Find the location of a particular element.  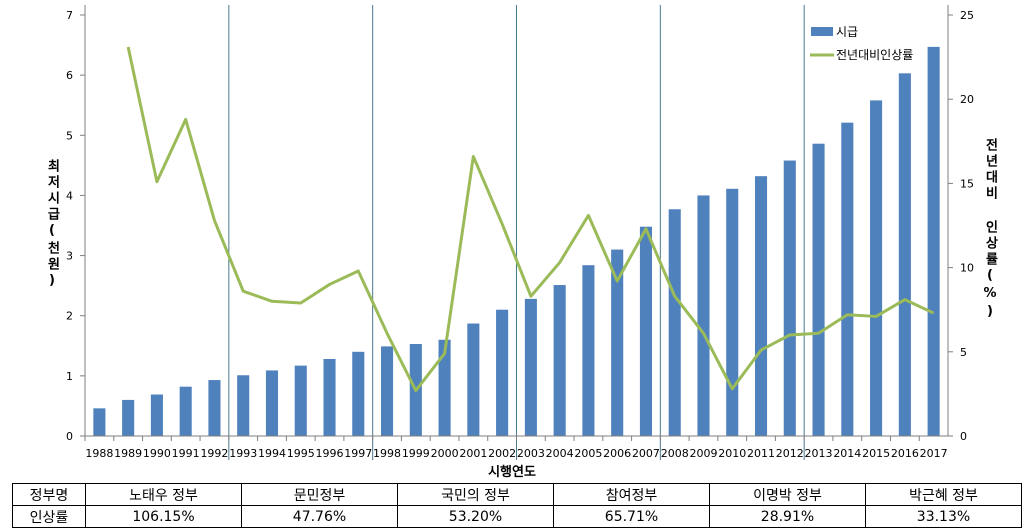

x-tick-label: 1995 is located at coordinates (301, 453).